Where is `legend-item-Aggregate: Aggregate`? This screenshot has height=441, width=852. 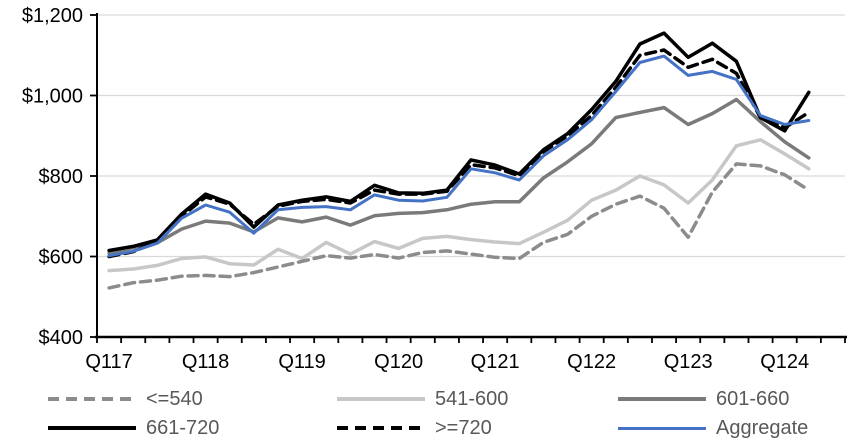 legend-item-Aggregate: Aggregate is located at coordinates (713, 428).